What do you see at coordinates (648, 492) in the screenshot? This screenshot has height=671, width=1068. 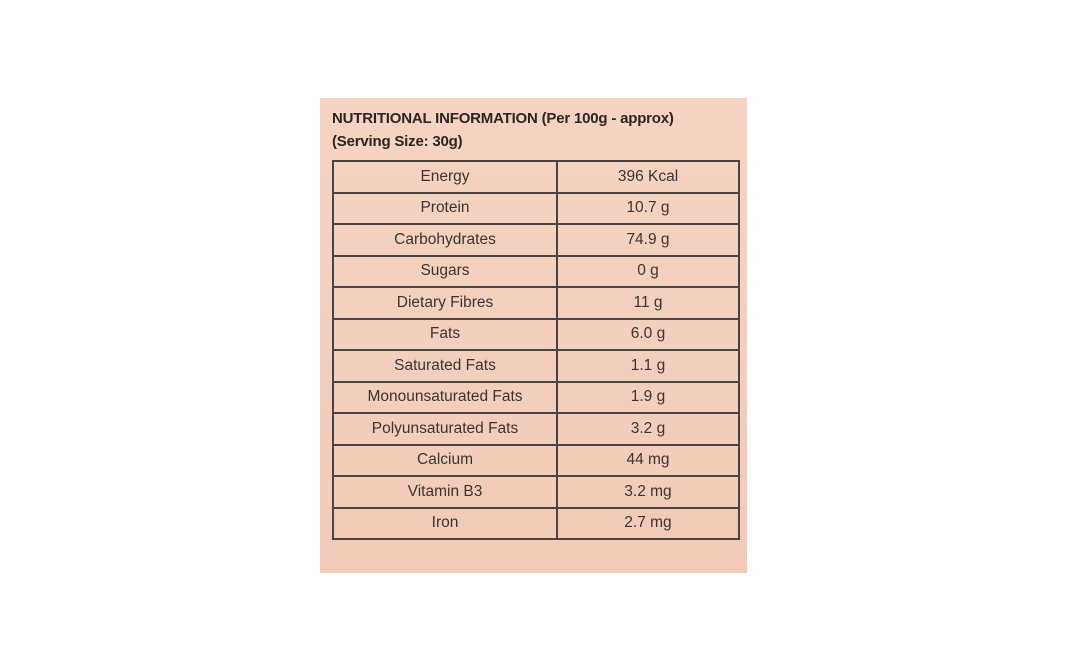 I see `nutrient-value: 3.2 mg` at bounding box center [648, 492].